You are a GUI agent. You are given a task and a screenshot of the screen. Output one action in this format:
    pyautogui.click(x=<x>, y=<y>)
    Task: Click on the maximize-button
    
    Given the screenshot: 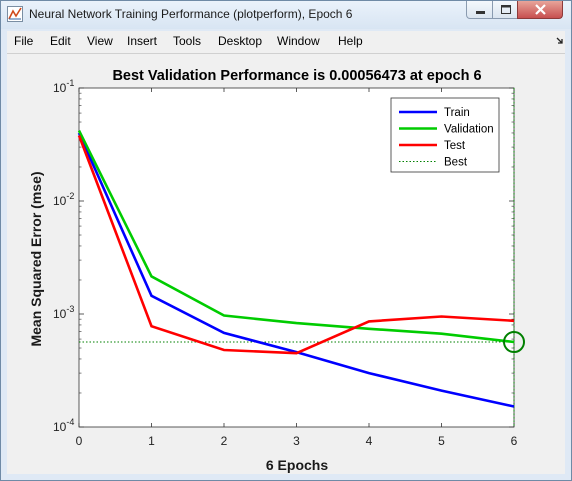 What is the action you would take?
    pyautogui.click(x=505, y=10)
    